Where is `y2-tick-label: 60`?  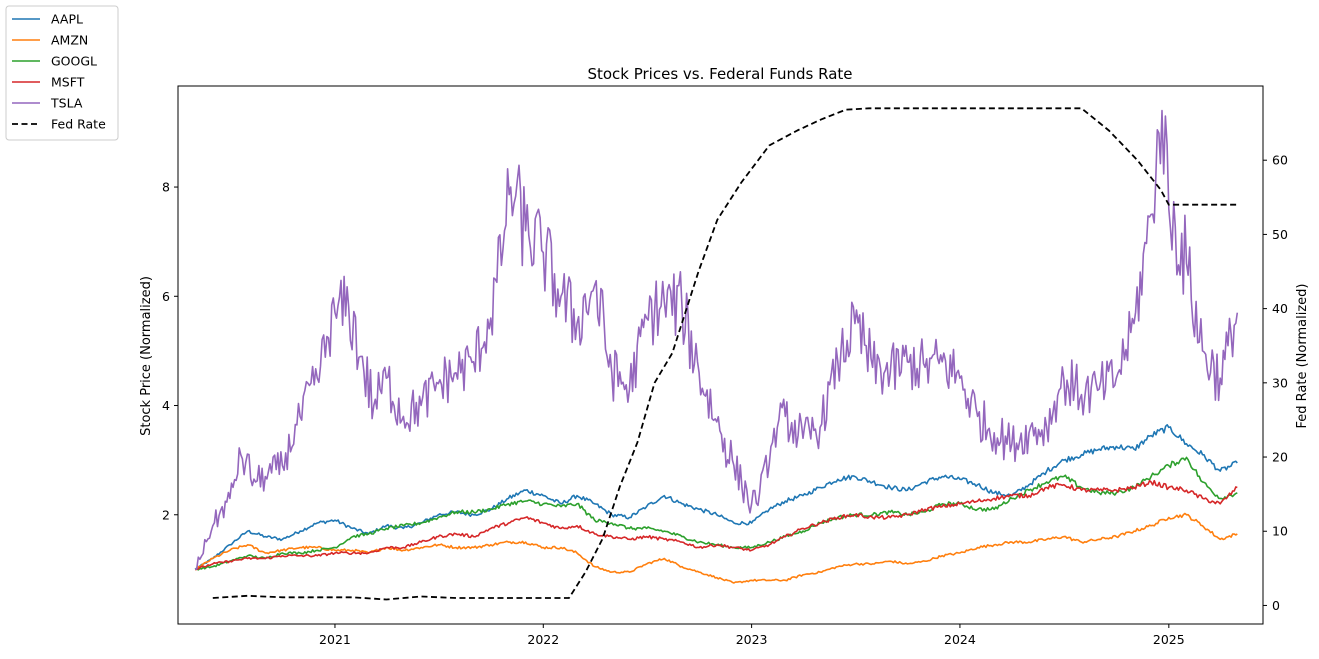
y2-tick-label: 60 is located at coordinates (1280, 160).